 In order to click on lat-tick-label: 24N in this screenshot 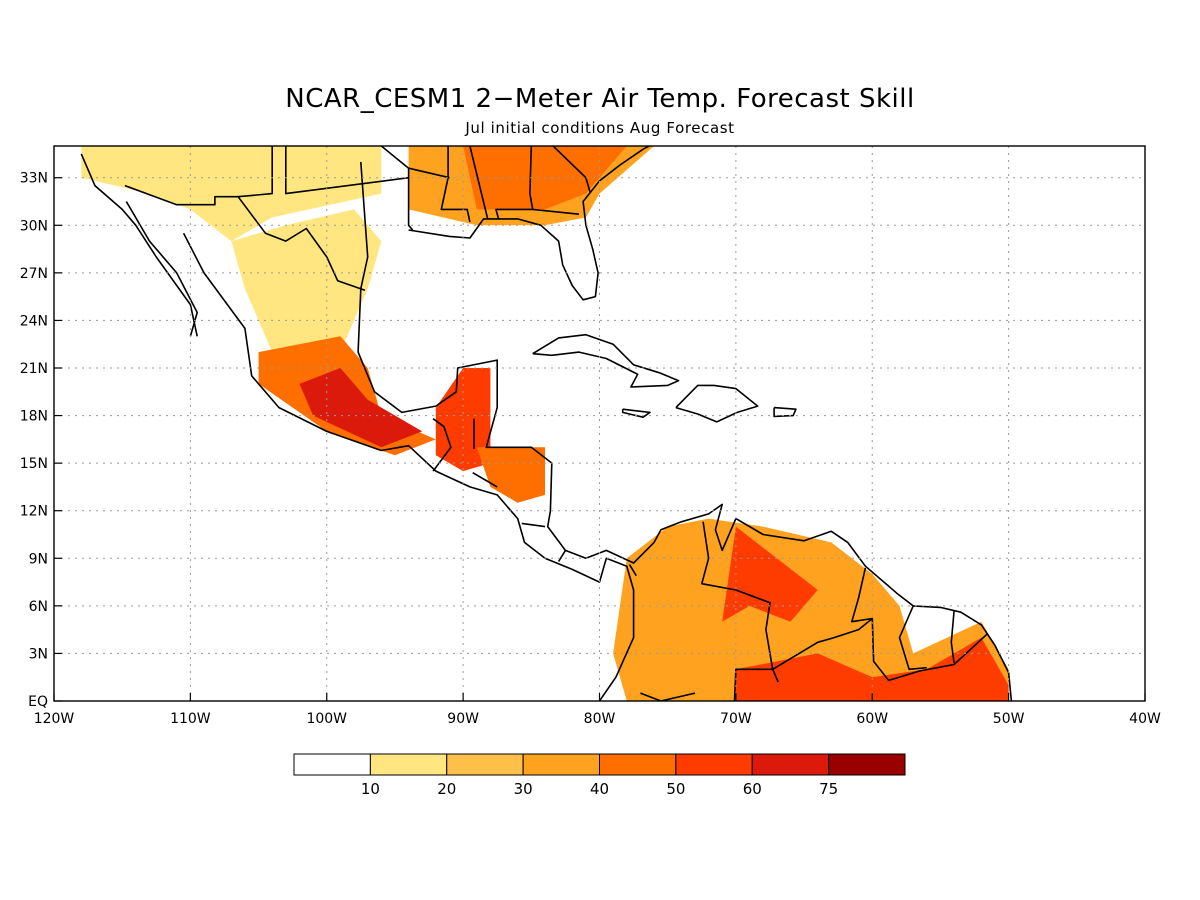, I will do `click(34, 321)`.